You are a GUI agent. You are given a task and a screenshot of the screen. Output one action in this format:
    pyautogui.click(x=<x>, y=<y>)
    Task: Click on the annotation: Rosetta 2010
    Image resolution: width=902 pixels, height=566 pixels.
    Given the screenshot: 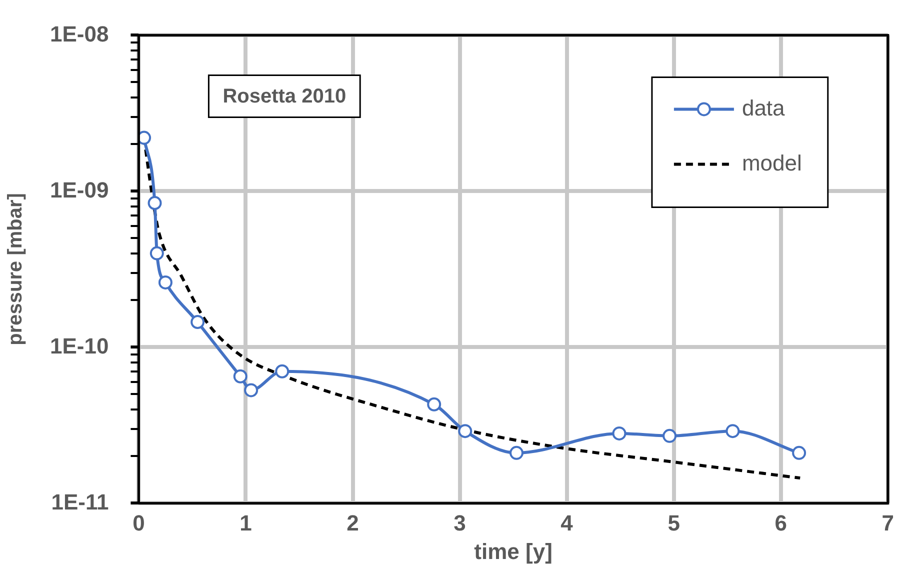 What is the action you would take?
    pyautogui.click(x=284, y=97)
    